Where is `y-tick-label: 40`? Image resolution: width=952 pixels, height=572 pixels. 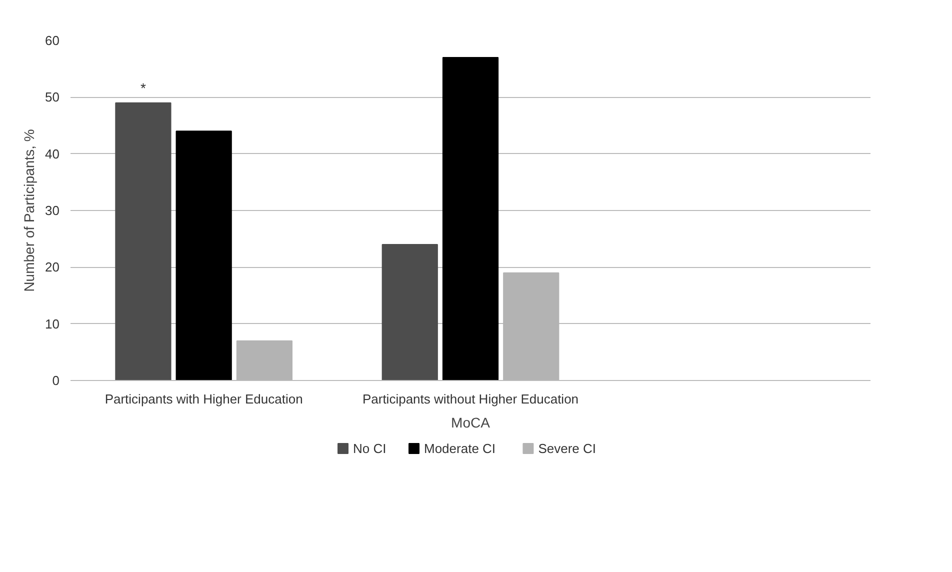 y-tick-label: 40 is located at coordinates (52, 154).